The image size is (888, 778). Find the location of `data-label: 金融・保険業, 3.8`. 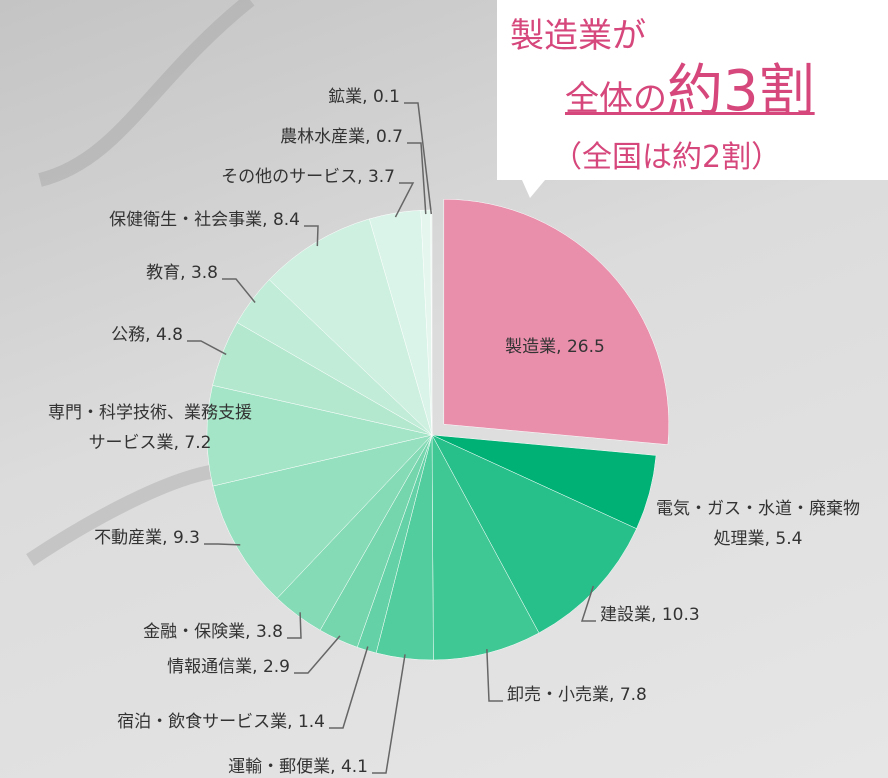

data-label: 金融・保険業, 3.8 is located at coordinates (213, 632).